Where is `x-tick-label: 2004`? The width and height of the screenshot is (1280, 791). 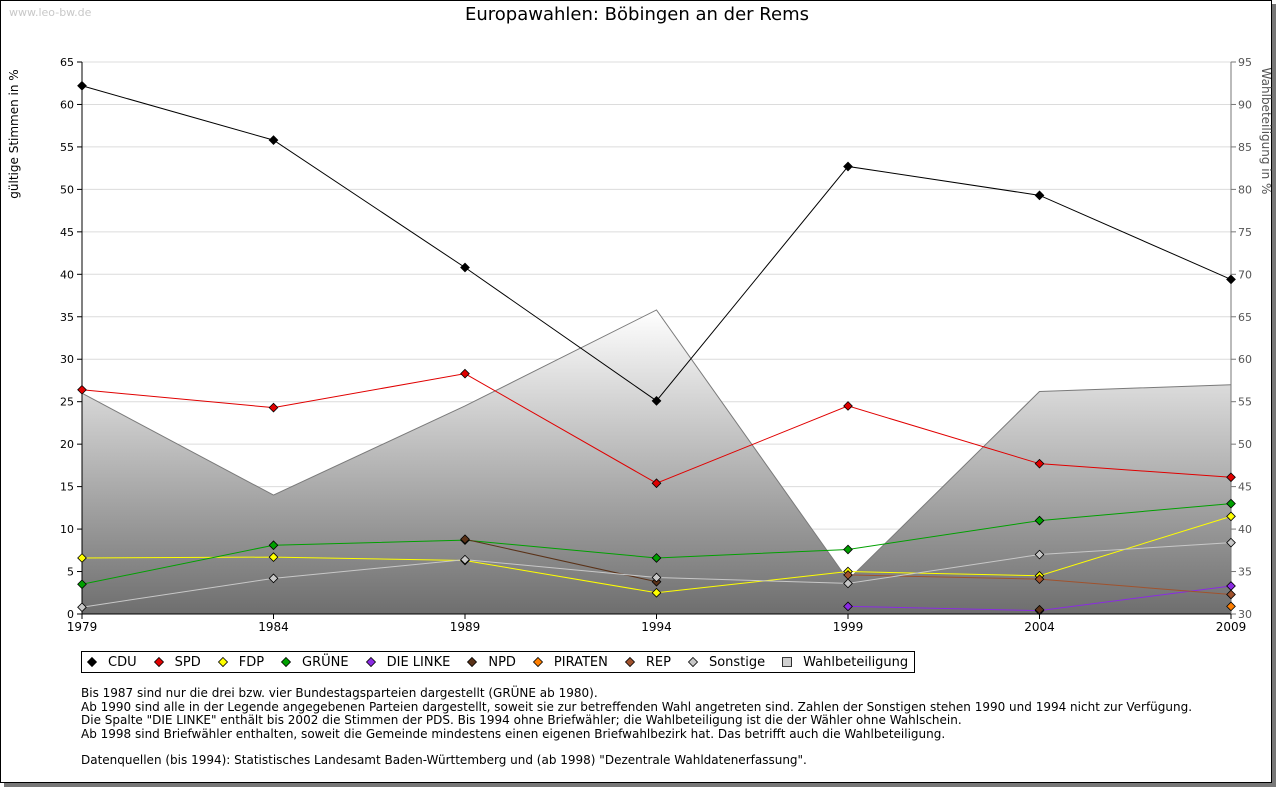 x-tick-label: 2004 is located at coordinates (1039, 627).